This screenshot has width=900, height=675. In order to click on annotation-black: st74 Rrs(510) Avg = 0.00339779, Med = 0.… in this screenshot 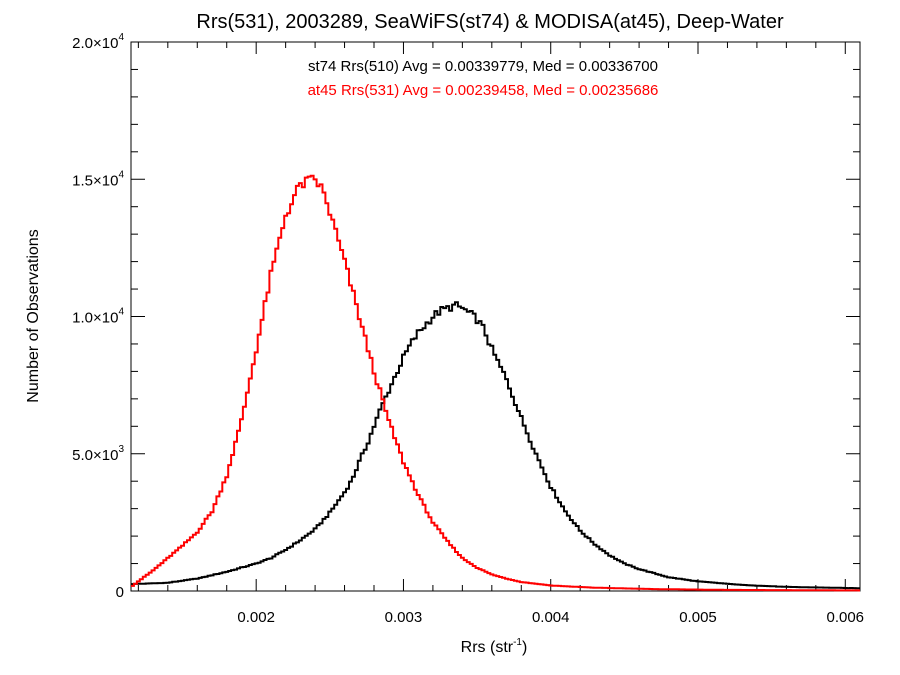, I will do `click(483, 66)`.